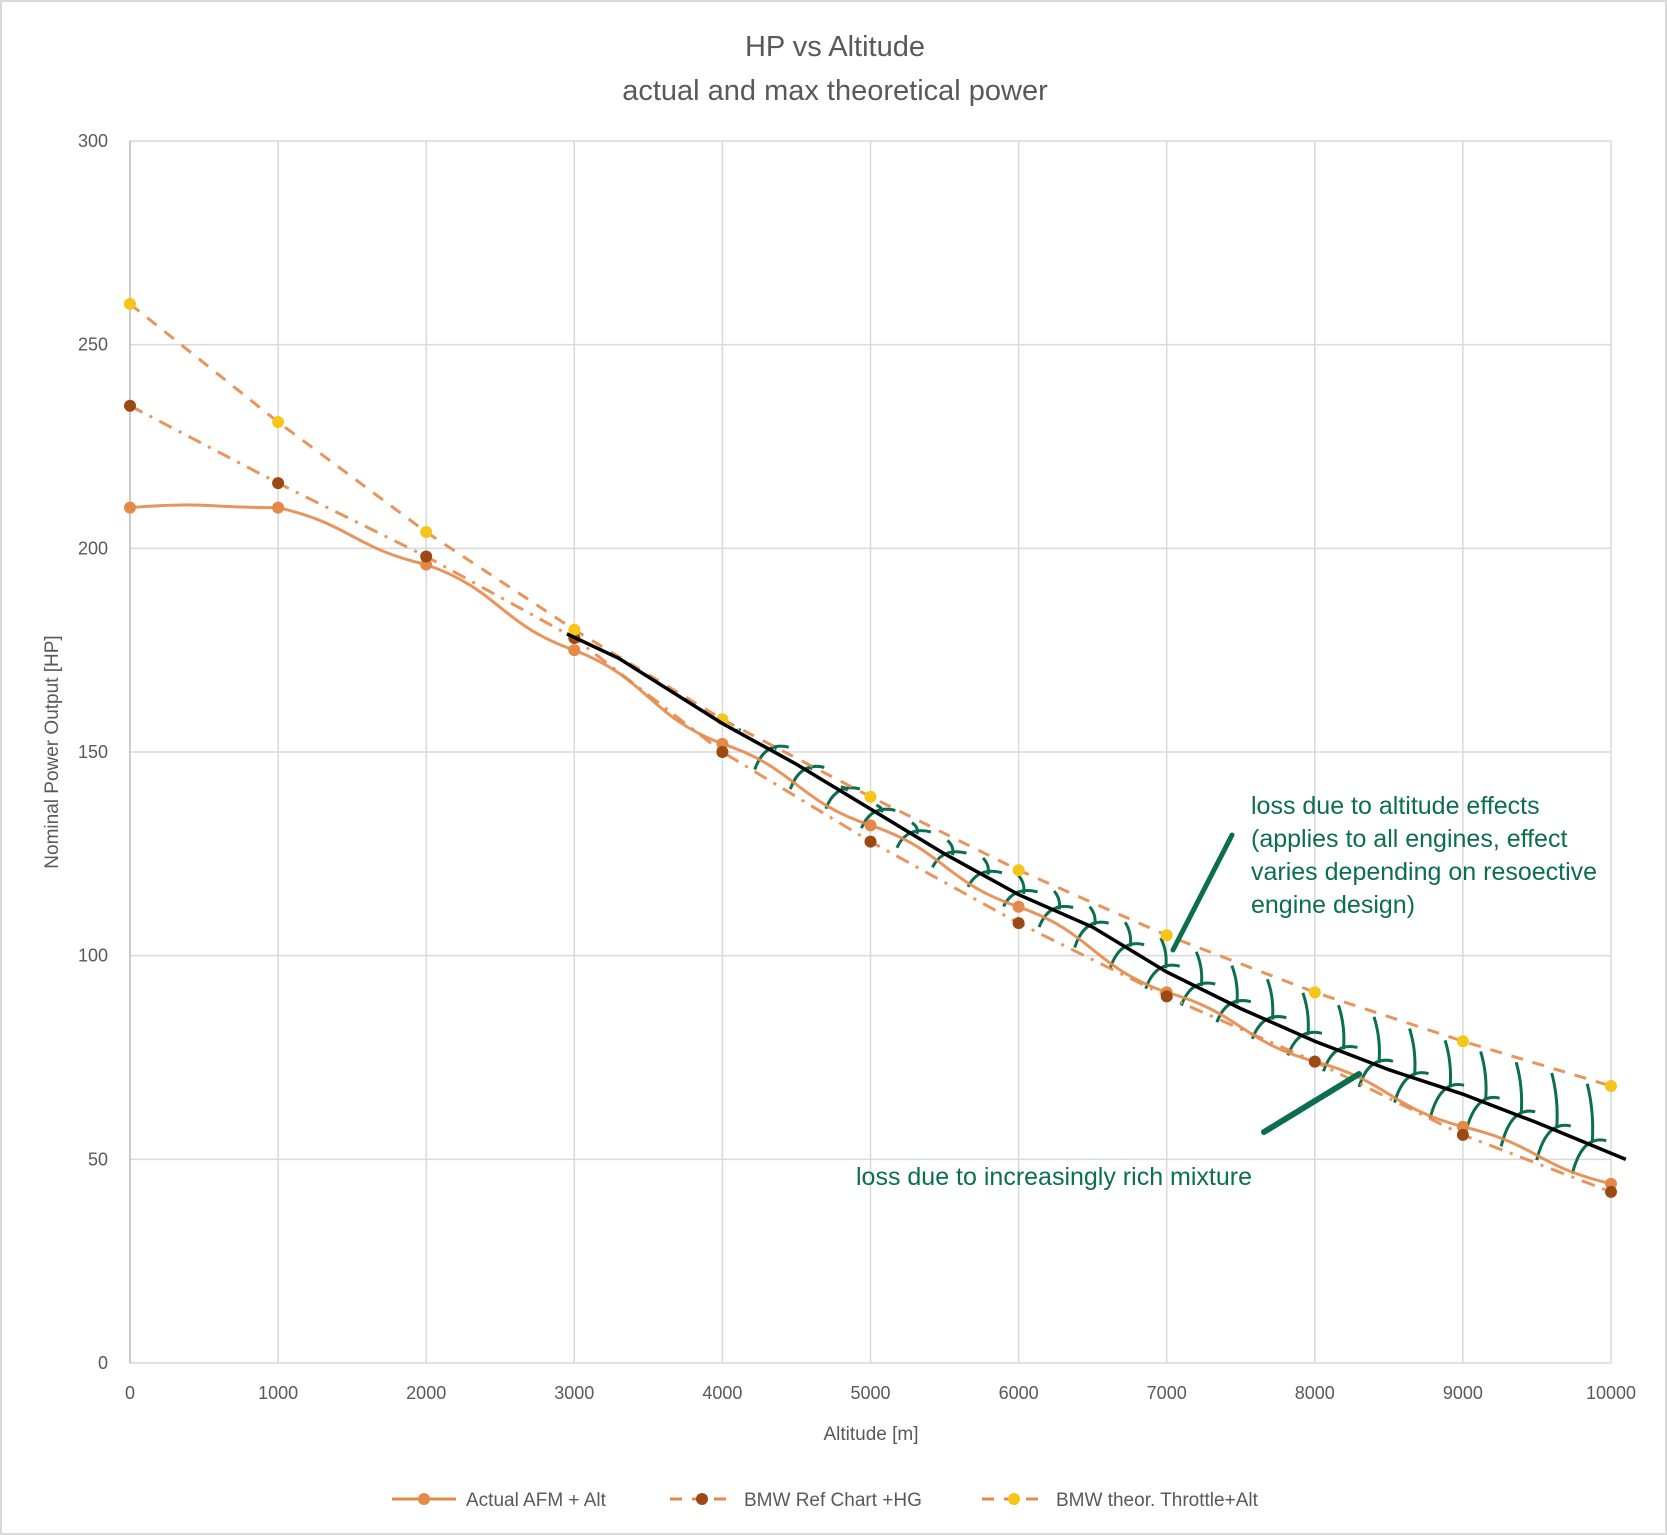 This screenshot has width=1667, height=1535. I want to click on annotation-line: loss due to increasingly rich mixture, so click(1054, 1177).